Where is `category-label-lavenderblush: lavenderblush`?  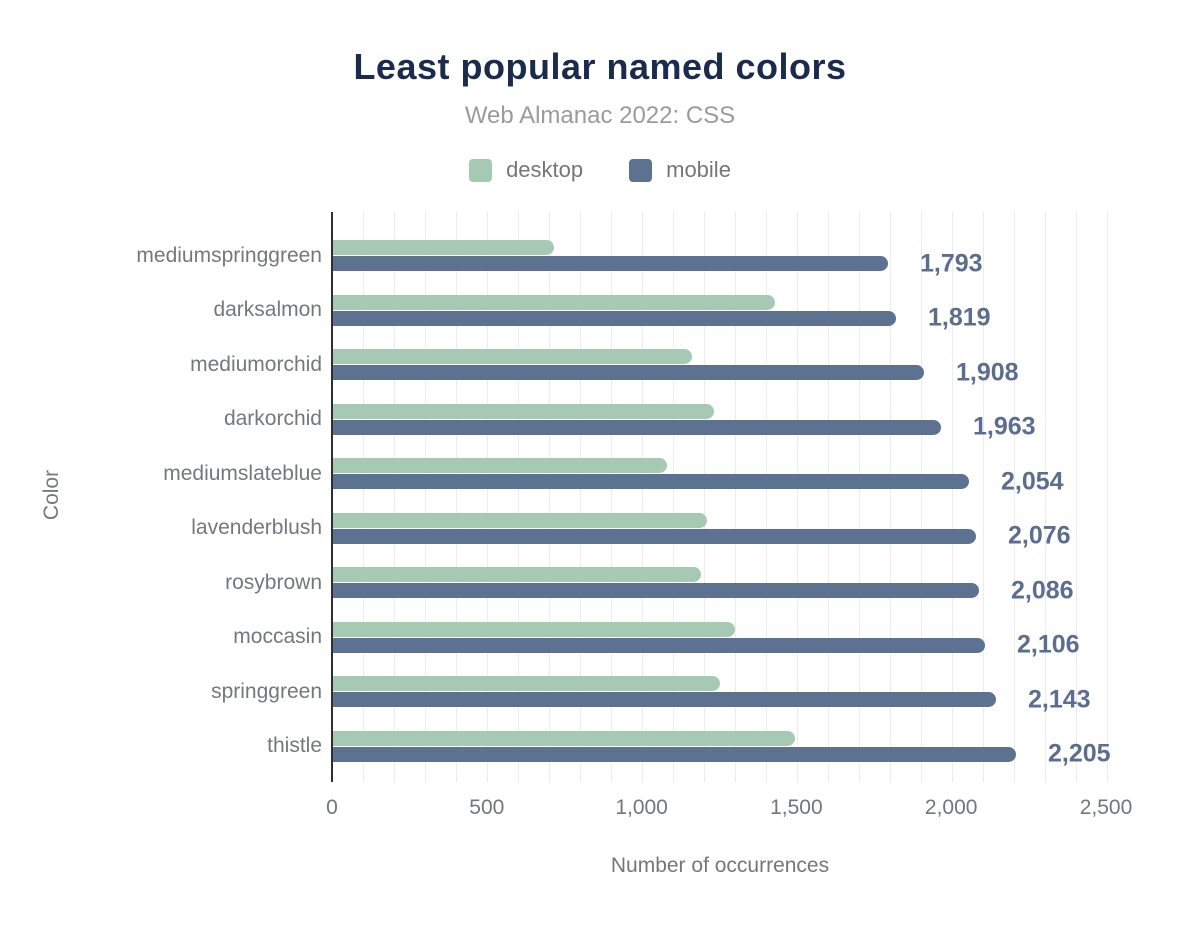
category-label-lavenderblush: lavenderblush is located at coordinates (256, 527).